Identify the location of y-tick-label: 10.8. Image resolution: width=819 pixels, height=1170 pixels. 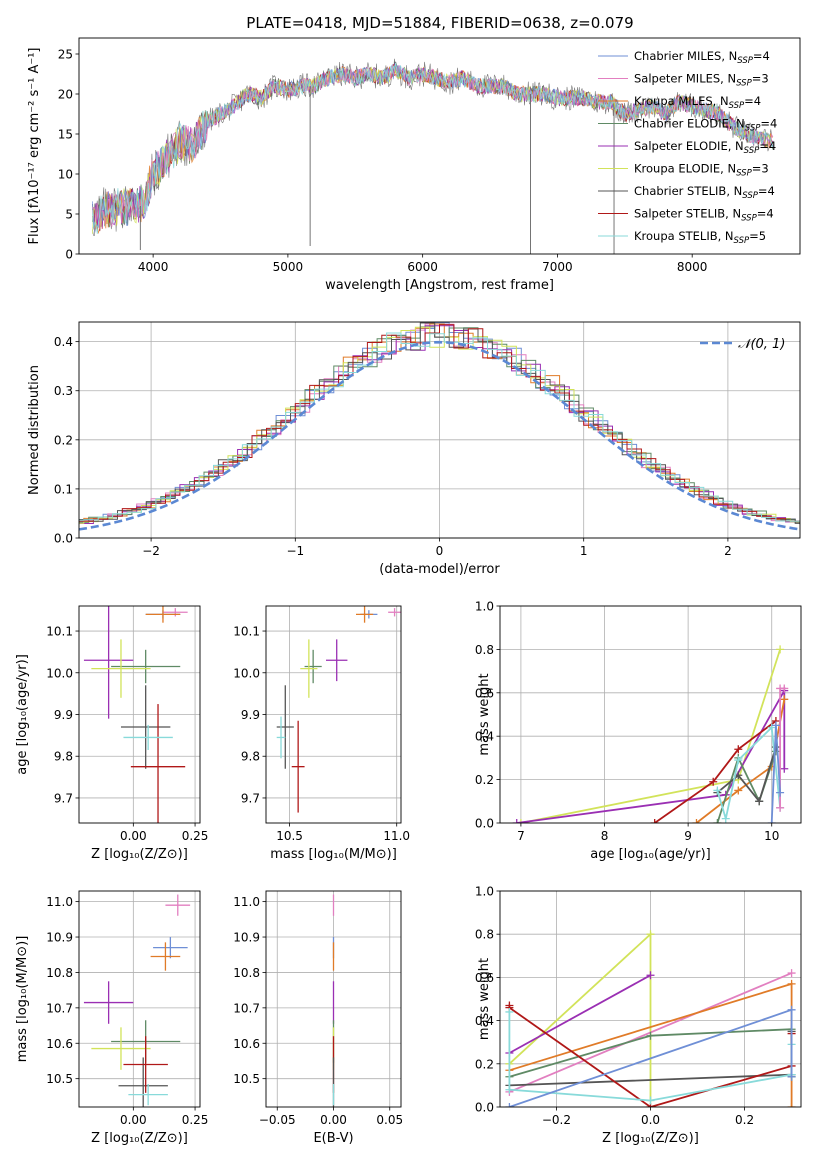
(246, 973).